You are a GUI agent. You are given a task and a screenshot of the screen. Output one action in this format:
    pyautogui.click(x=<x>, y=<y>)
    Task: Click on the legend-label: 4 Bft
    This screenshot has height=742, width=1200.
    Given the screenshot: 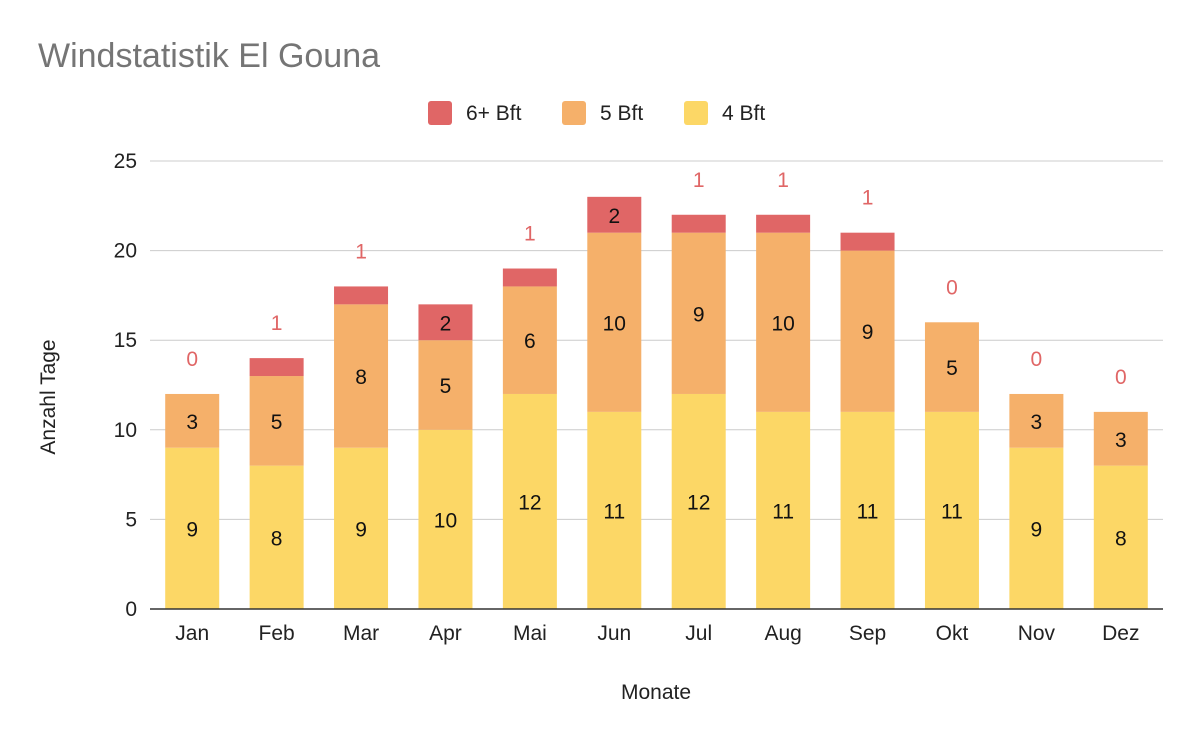 What is the action you would take?
    pyautogui.click(x=743, y=113)
    